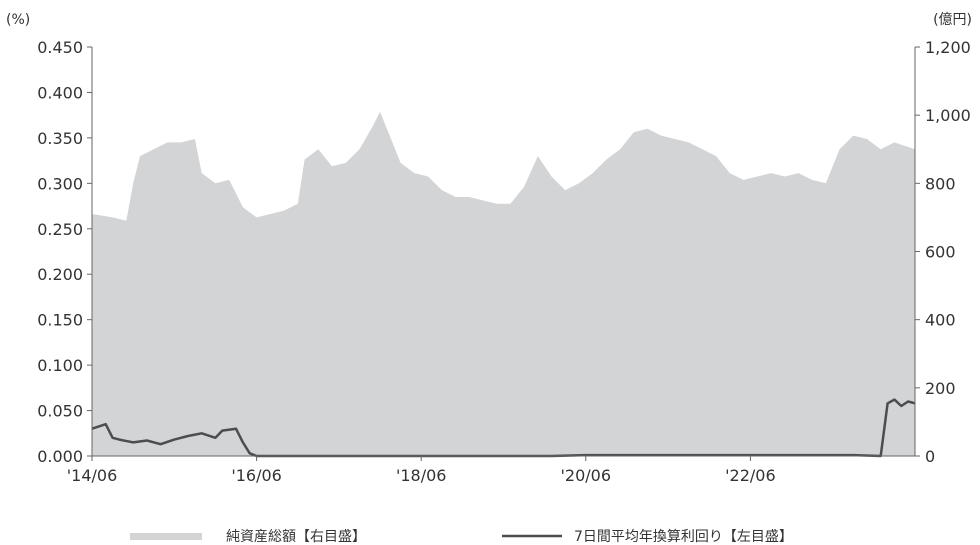 This screenshot has width=980, height=545. Describe the element at coordinates (683, 537) in the screenshot. I see `legend-label-yield: 7日間平均年換算利回り【左目盛】` at that location.